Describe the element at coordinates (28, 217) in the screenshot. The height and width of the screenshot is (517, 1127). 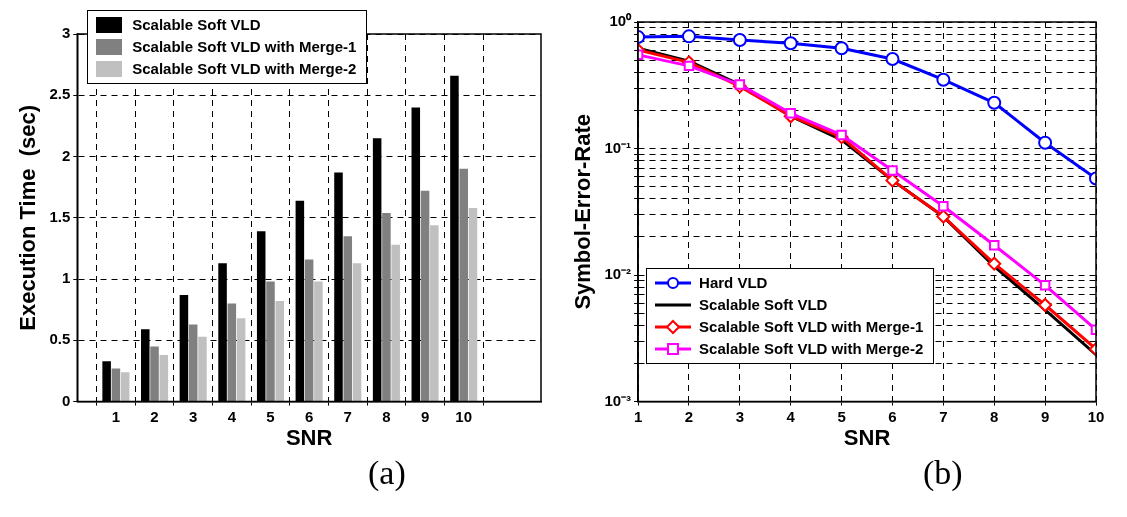
I see `y-axis-title: Execution Time (sec)` at that location.